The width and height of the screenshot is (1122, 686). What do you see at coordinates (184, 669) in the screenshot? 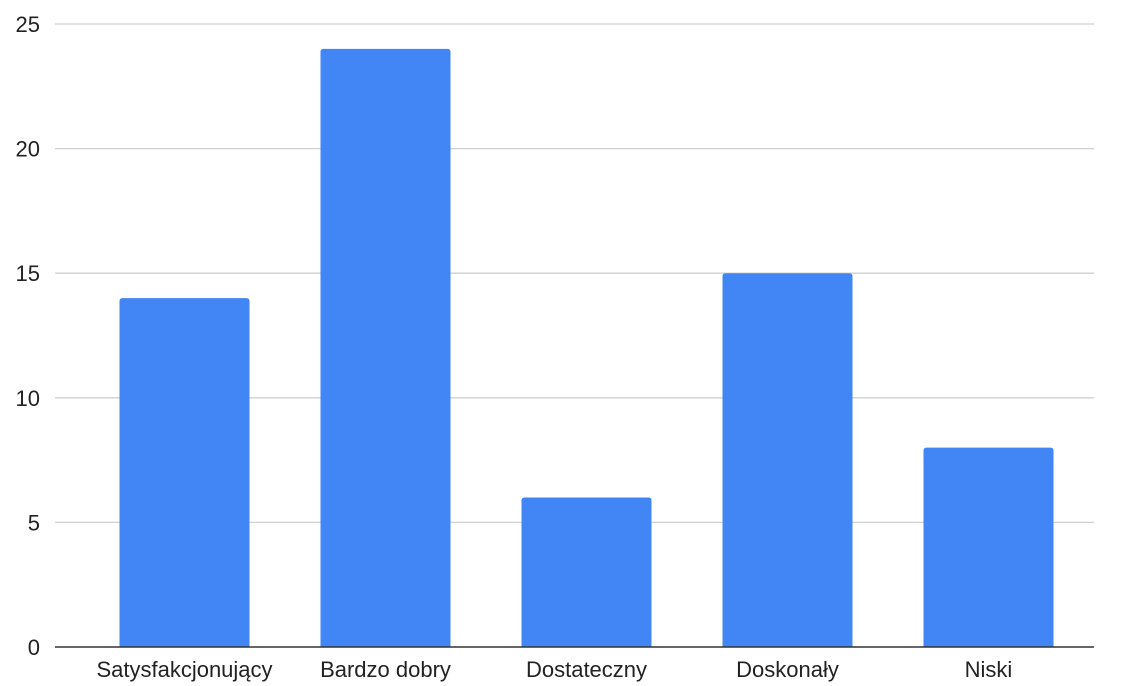
I see `x-category-label: Satysfakcjonujący` at bounding box center [184, 669].